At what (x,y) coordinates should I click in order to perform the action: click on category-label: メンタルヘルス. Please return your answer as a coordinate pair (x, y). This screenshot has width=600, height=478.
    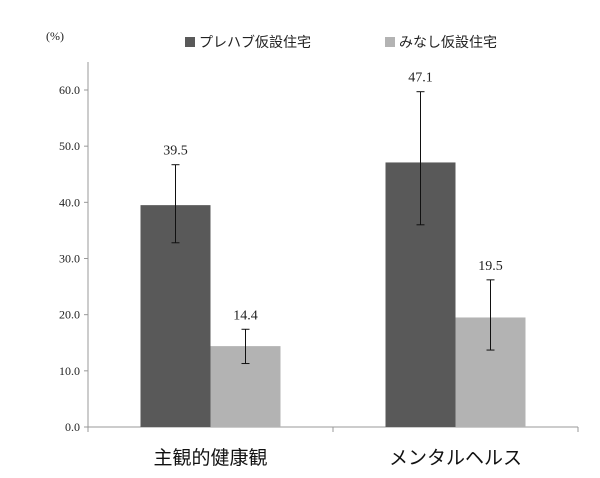
    Looking at the image, I should click on (455, 458).